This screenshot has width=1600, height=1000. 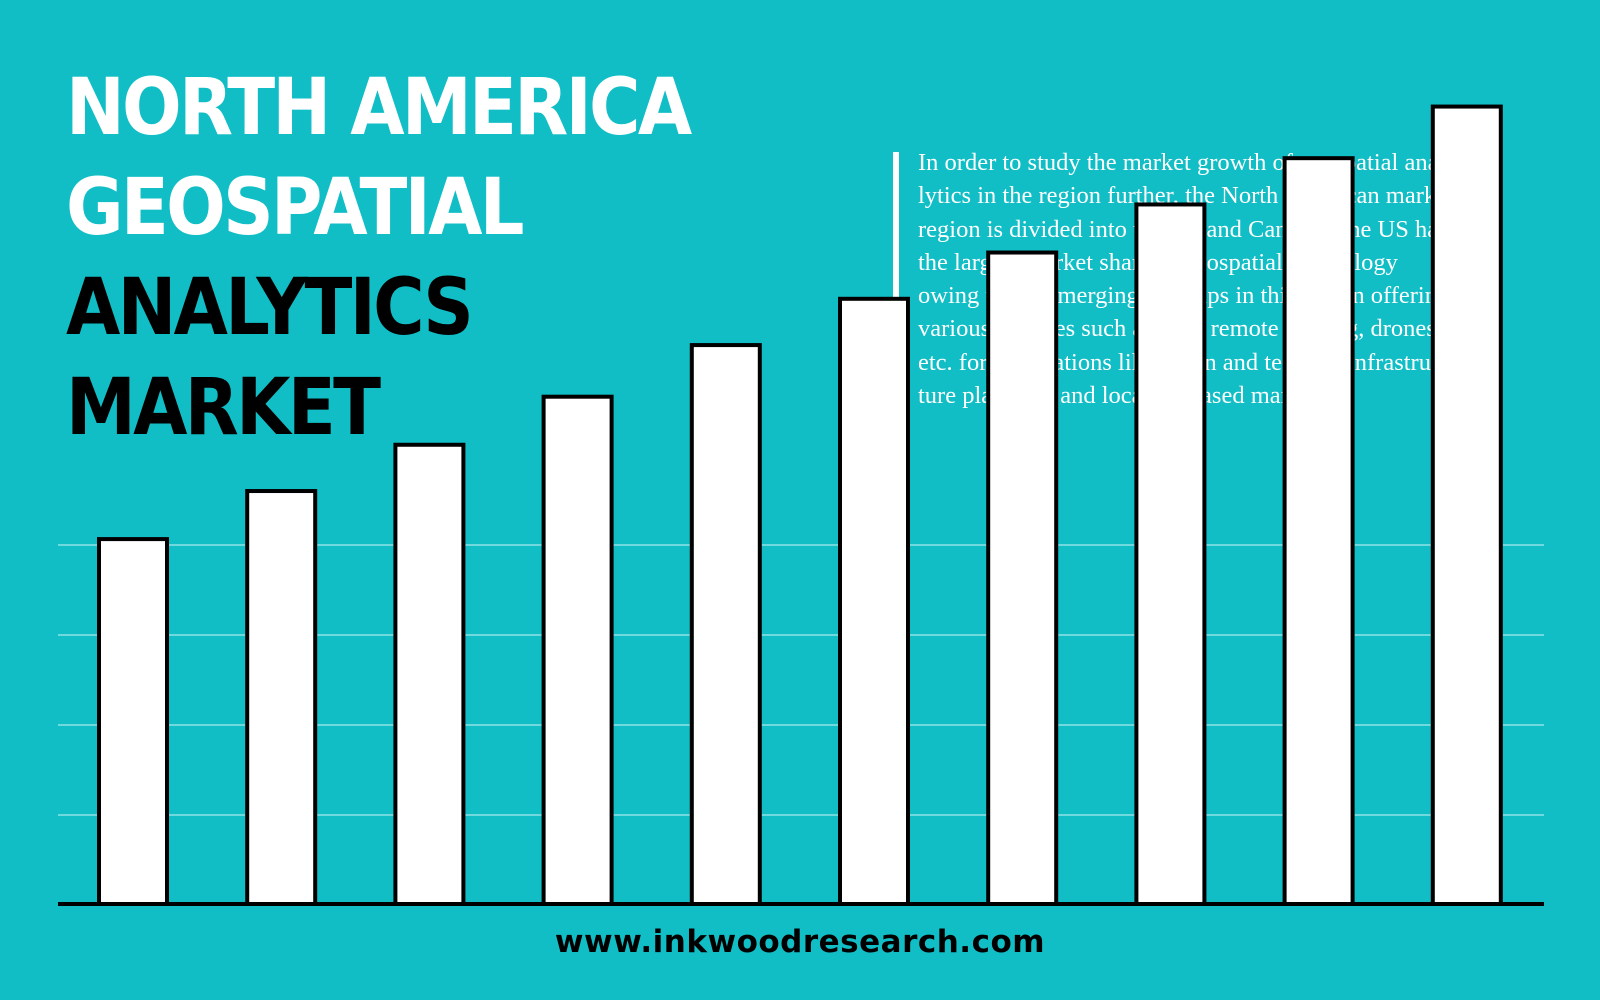 I want to click on title-line-3: ANALYTICS, so click(x=270, y=308).